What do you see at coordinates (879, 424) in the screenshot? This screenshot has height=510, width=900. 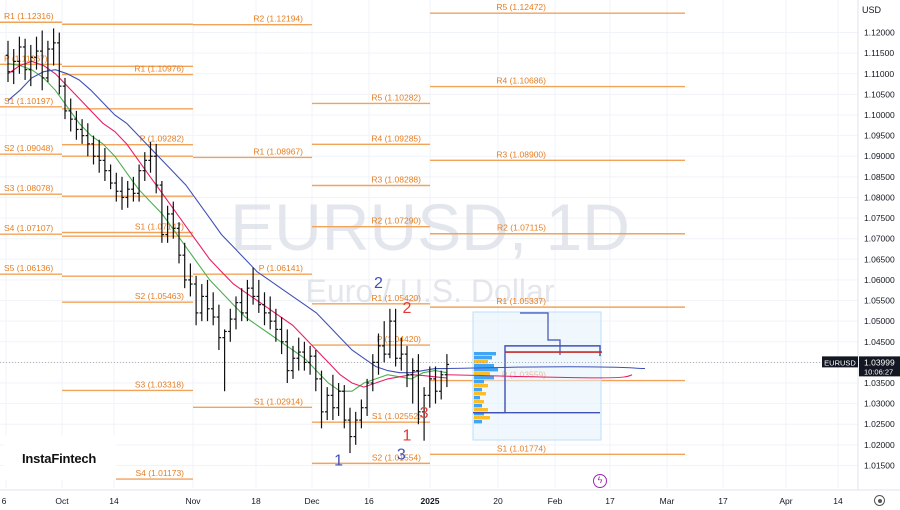 I see `price-tick-label: 1.02500` at bounding box center [879, 424].